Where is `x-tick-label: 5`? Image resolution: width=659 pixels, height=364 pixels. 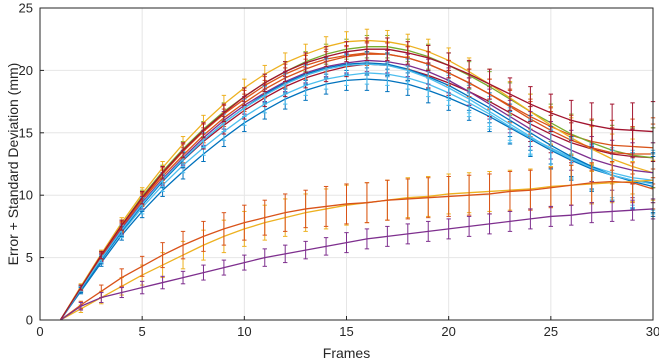
x-tick-label: 5 is located at coordinates (142, 331).